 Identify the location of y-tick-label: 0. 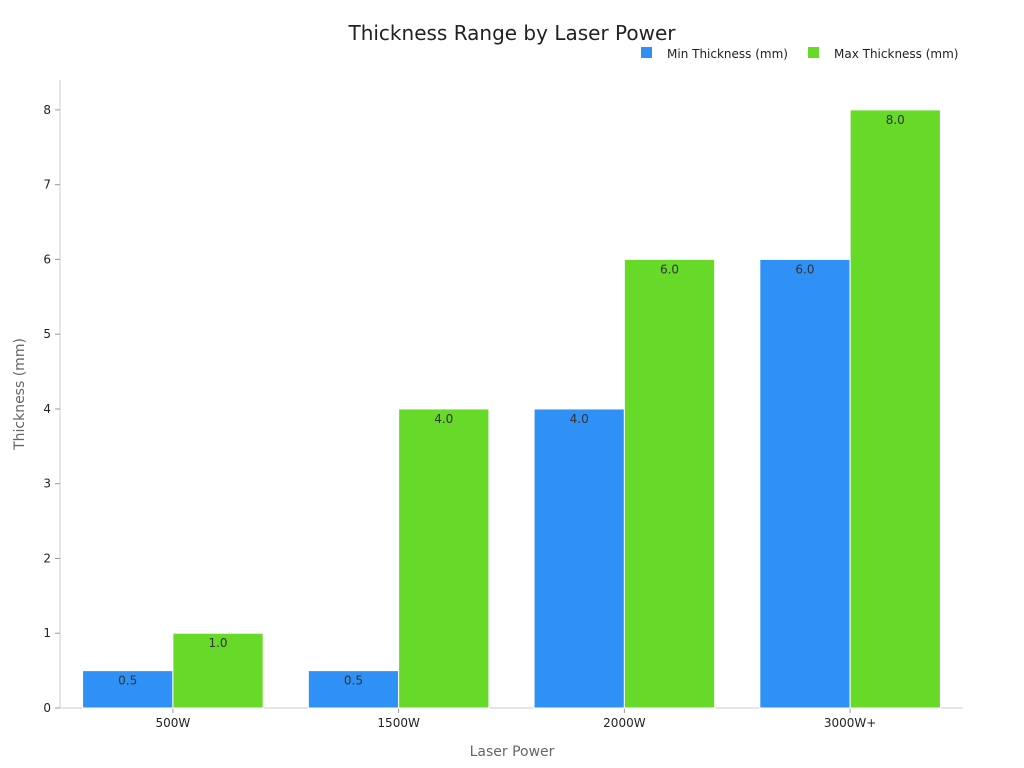
(47, 708).